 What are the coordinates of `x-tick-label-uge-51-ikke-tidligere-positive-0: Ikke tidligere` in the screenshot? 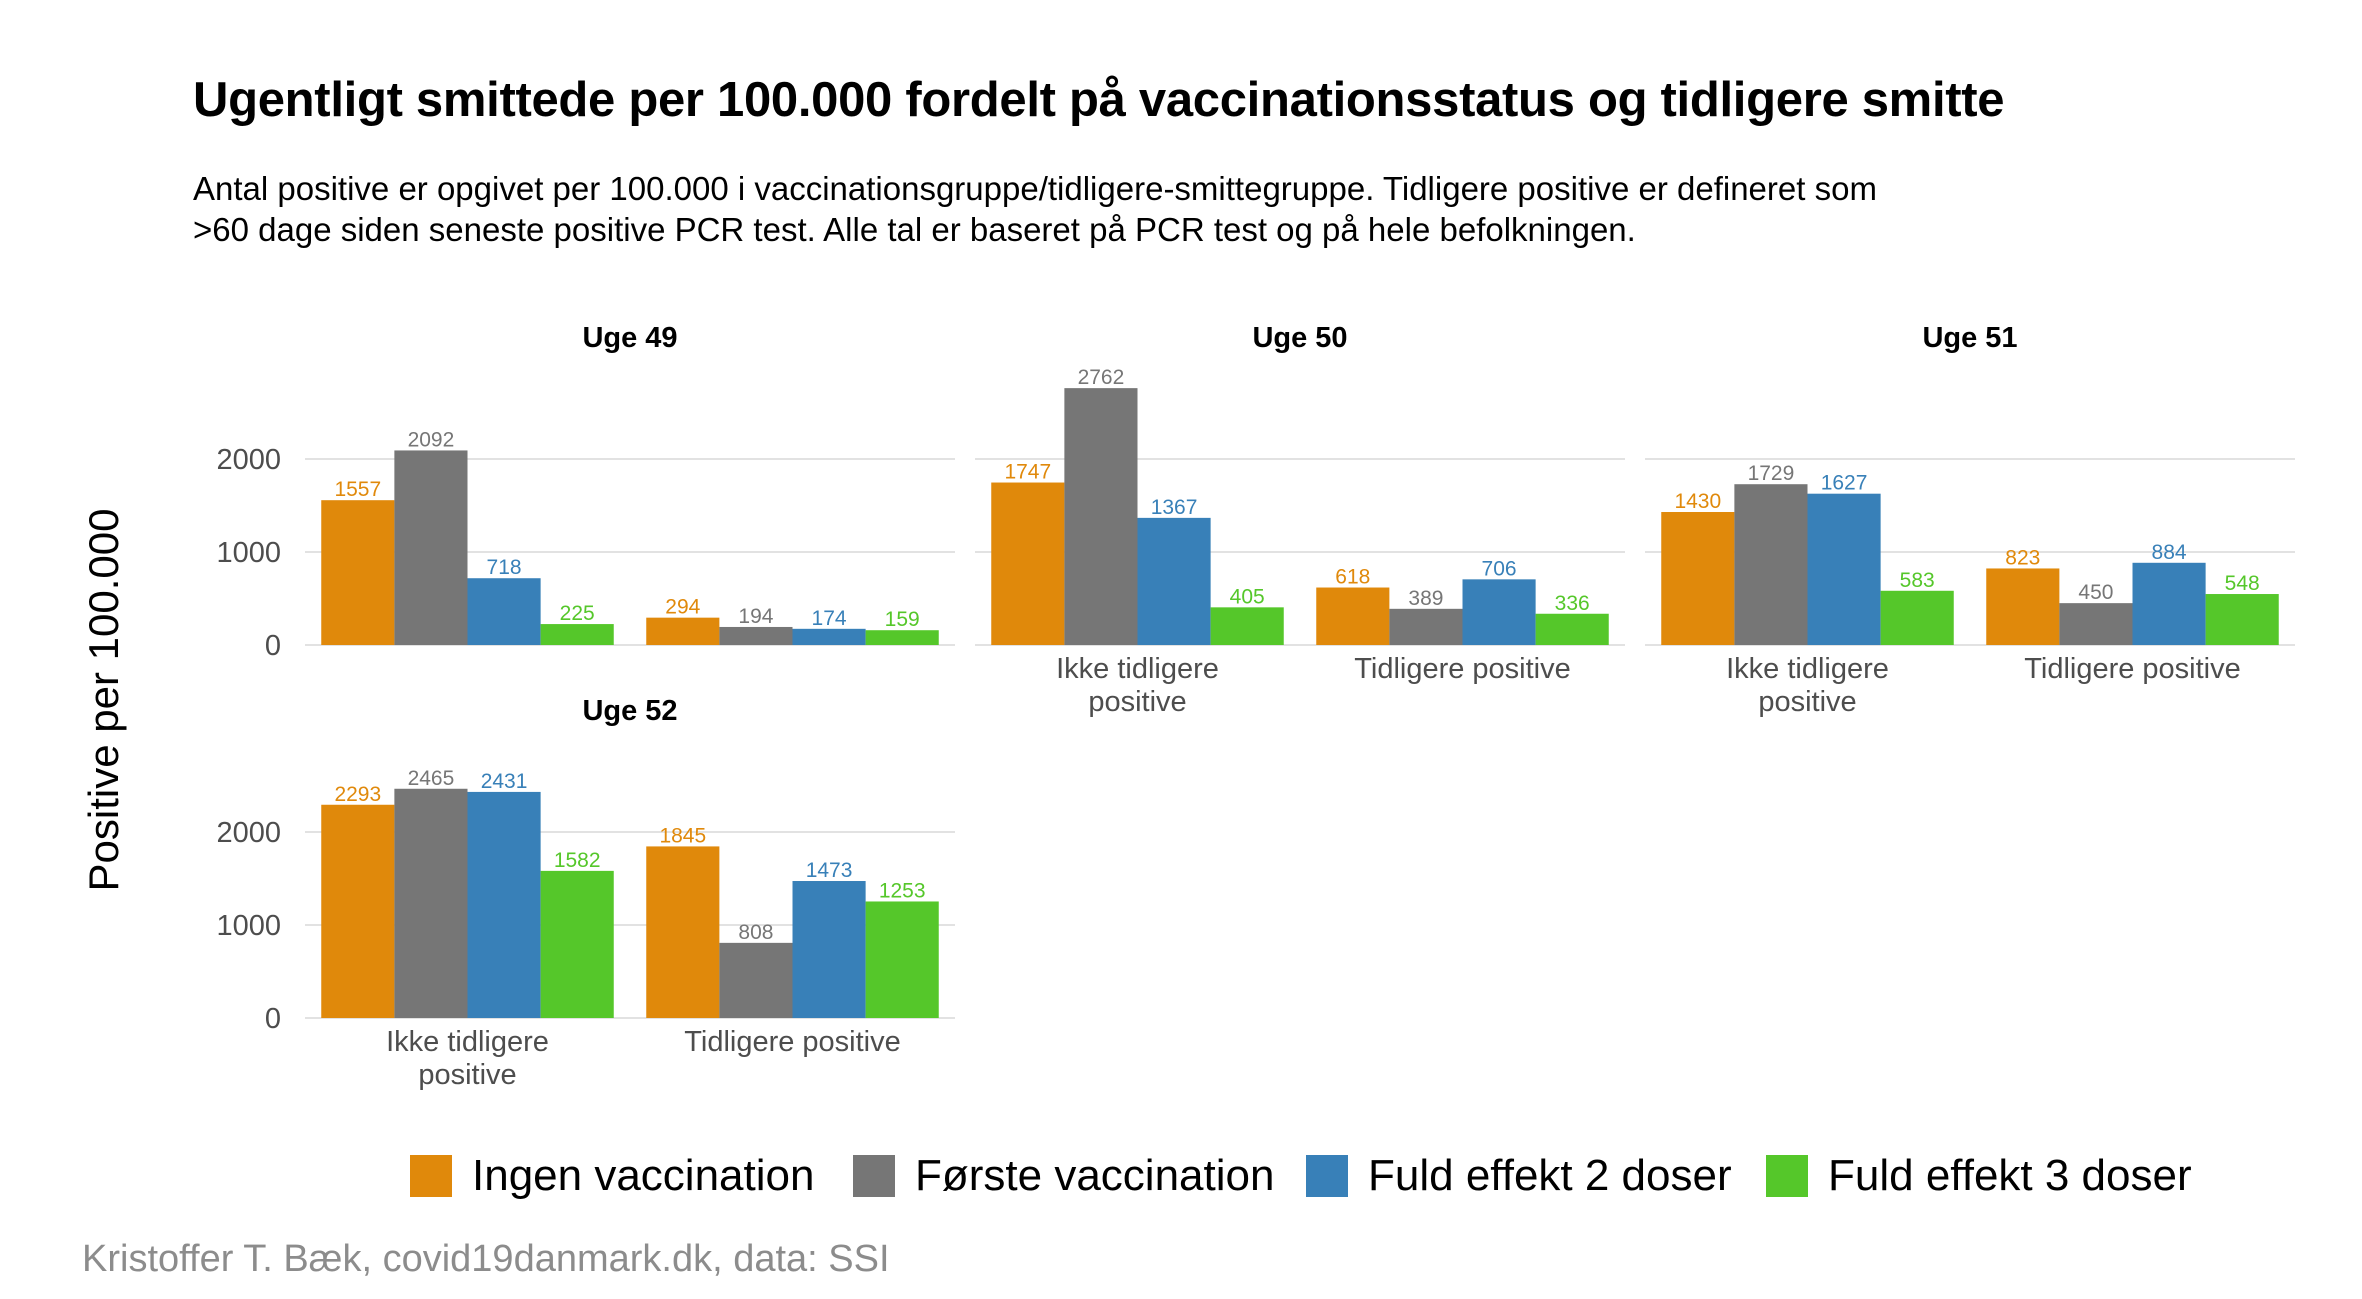 It's located at (1807, 669).